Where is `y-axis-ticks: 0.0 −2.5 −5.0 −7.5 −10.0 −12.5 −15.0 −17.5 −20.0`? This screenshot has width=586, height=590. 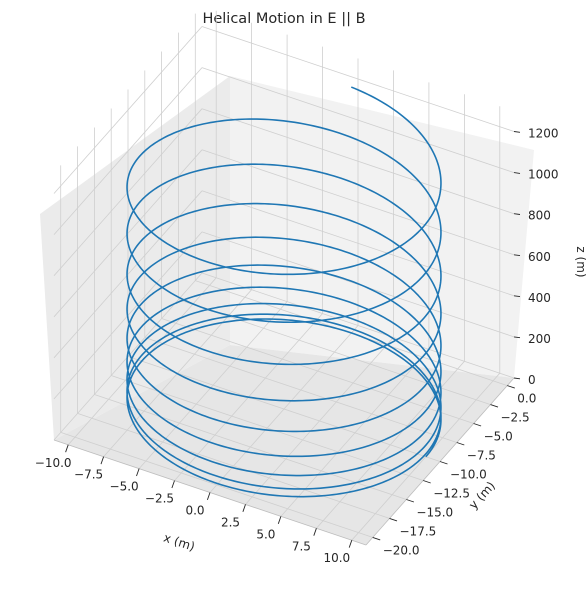
y-axis-ticks: 0.0 −2.5 −5.0 −7.5 −10.0 −12.5 −15.0 −17.5 −20.0 is located at coordinates (454, 471).